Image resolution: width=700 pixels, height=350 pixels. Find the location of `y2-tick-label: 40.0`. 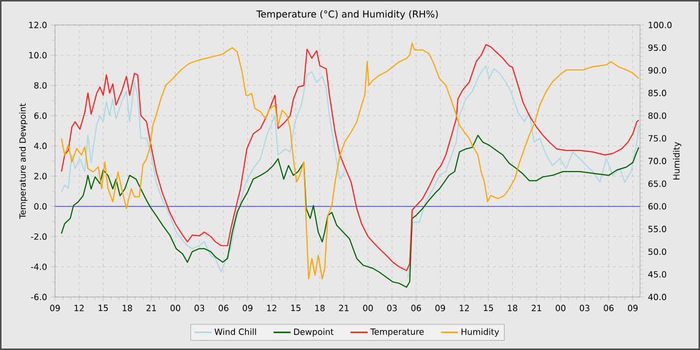

y2-tick-label: 40.0 is located at coordinates (657, 297).